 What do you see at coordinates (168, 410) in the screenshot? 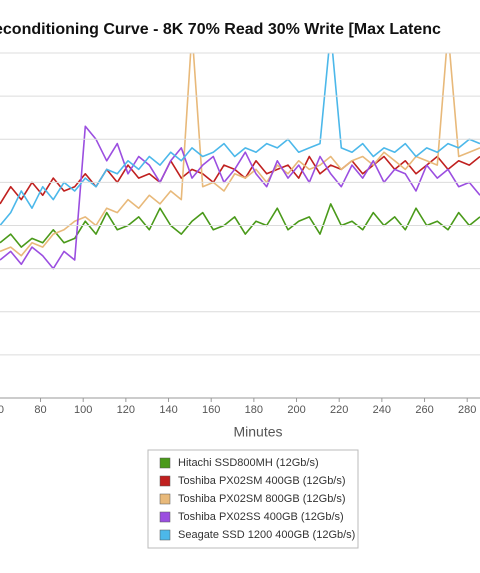
I see `x-tick-label: 140` at bounding box center [168, 410].